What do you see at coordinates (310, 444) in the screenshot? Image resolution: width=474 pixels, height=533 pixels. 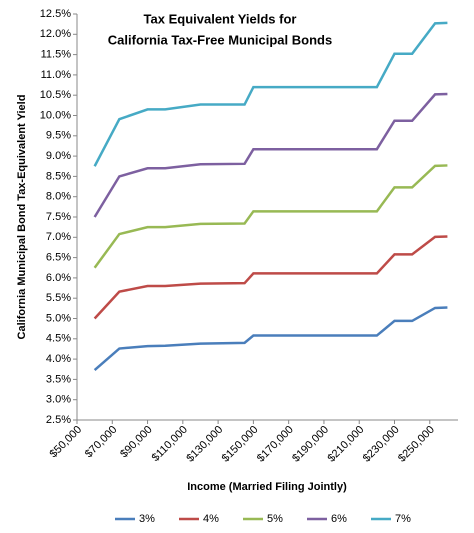 I see `x-tick-label: $190,000` at bounding box center [310, 444].